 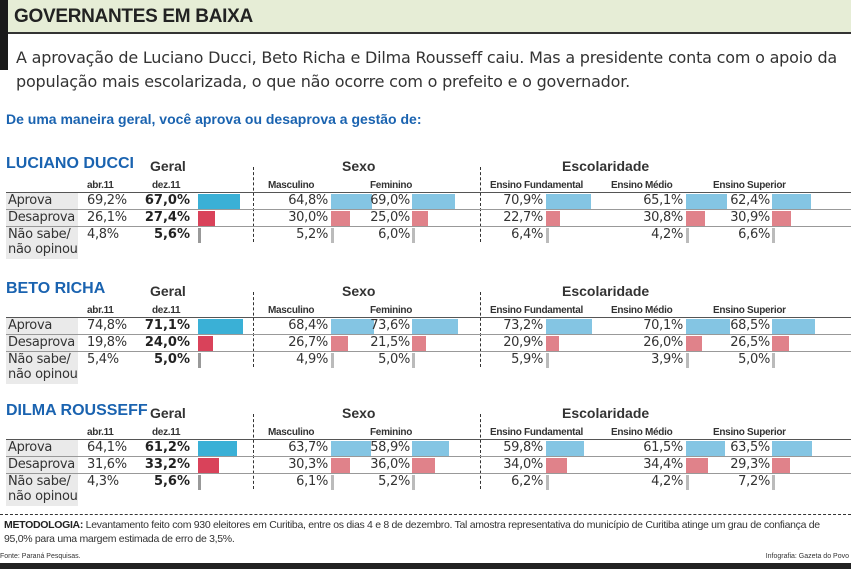 What do you see at coordinates (425, 566) in the screenshot?
I see `bottom-bar` at bounding box center [425, 566].